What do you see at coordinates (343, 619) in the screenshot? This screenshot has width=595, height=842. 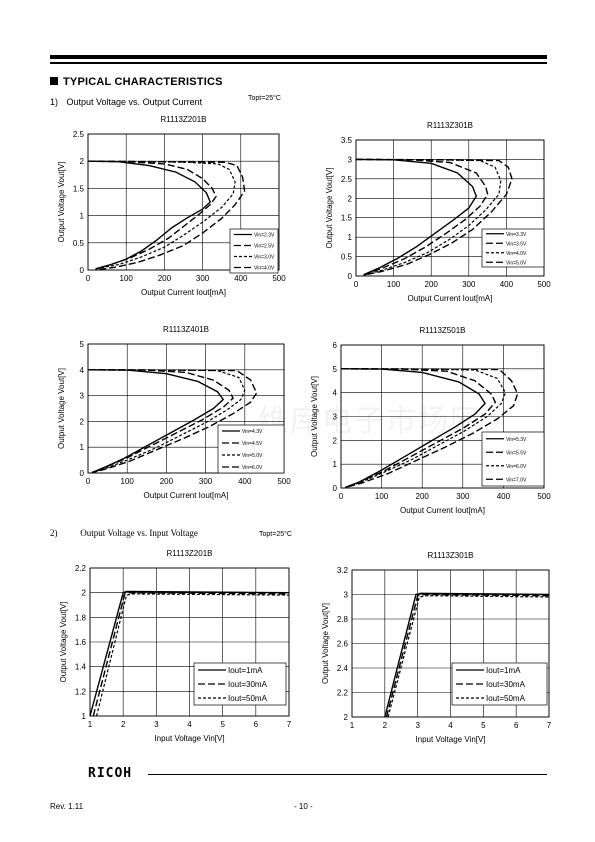 I see `y-tick-label: 2.8` at bounding box center [343, 619].